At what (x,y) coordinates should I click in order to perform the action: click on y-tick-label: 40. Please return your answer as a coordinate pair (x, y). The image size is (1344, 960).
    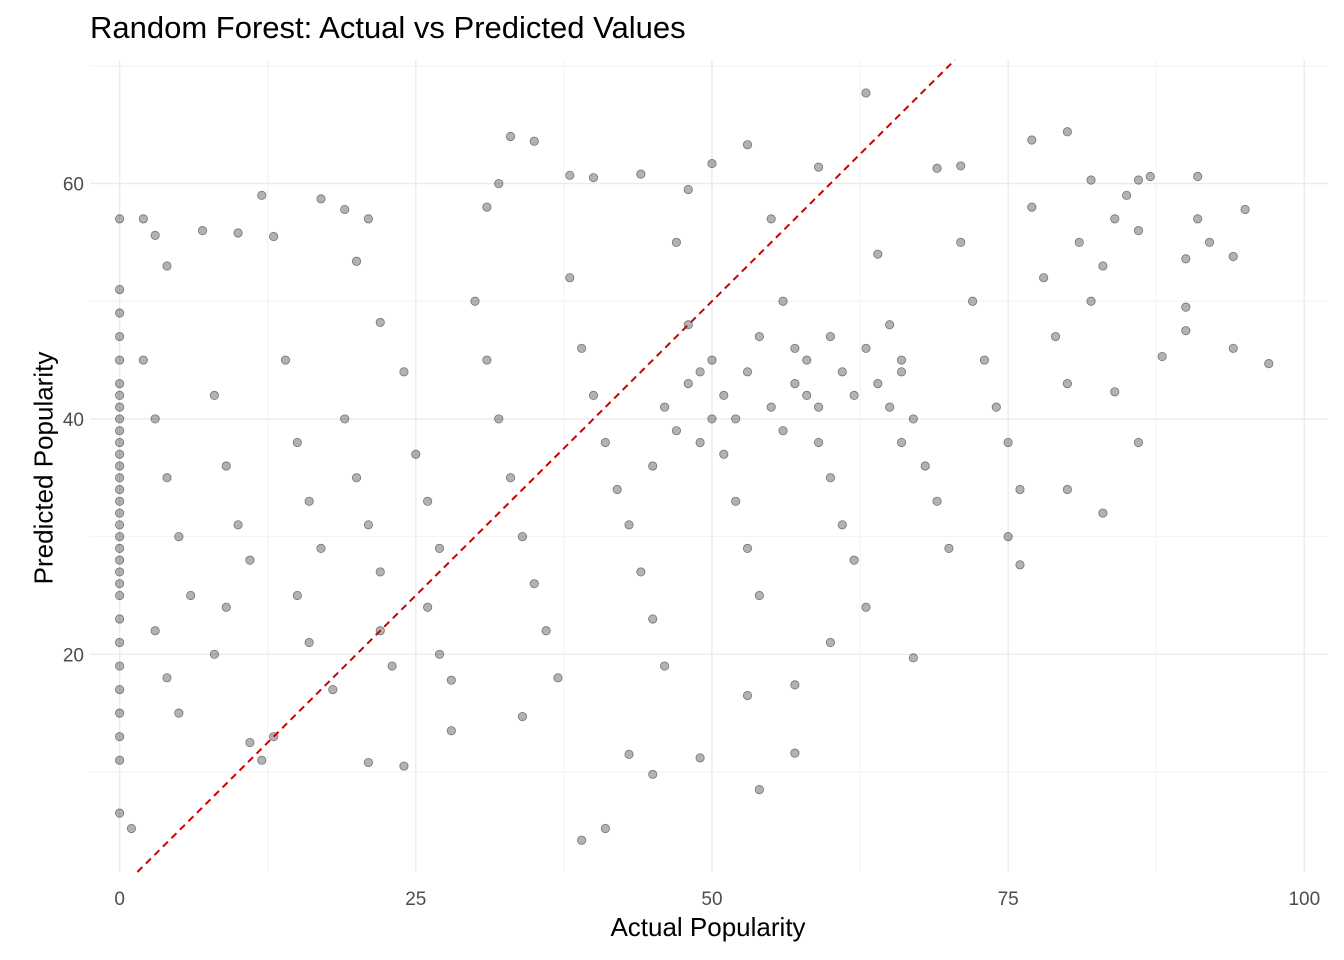
    Looking at the image, I should click on (73, 420).